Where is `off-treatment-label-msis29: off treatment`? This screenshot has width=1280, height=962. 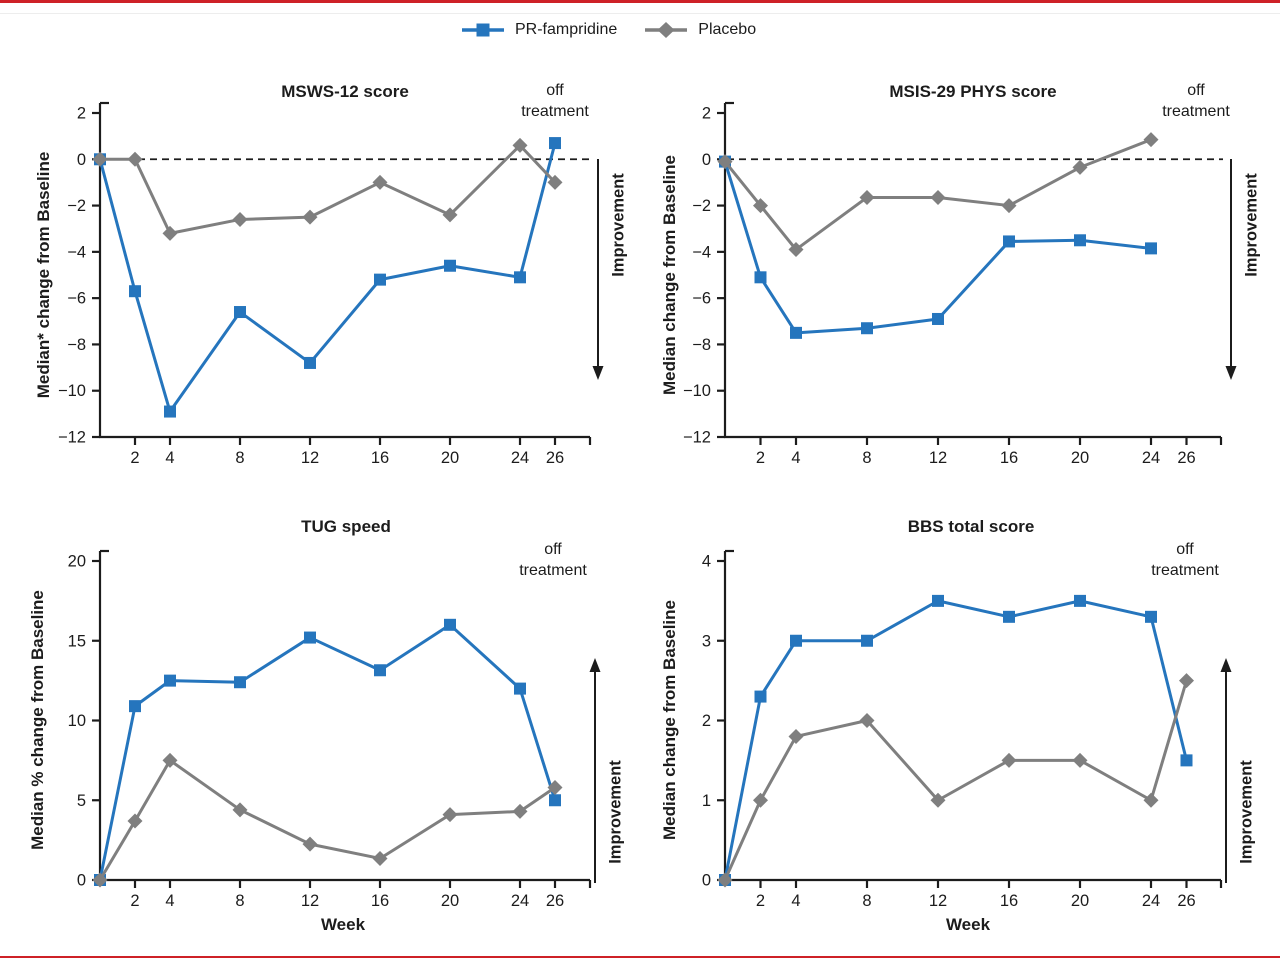 off-treatment-label-msis29: off treatment is located at coordinates (1196, 101).